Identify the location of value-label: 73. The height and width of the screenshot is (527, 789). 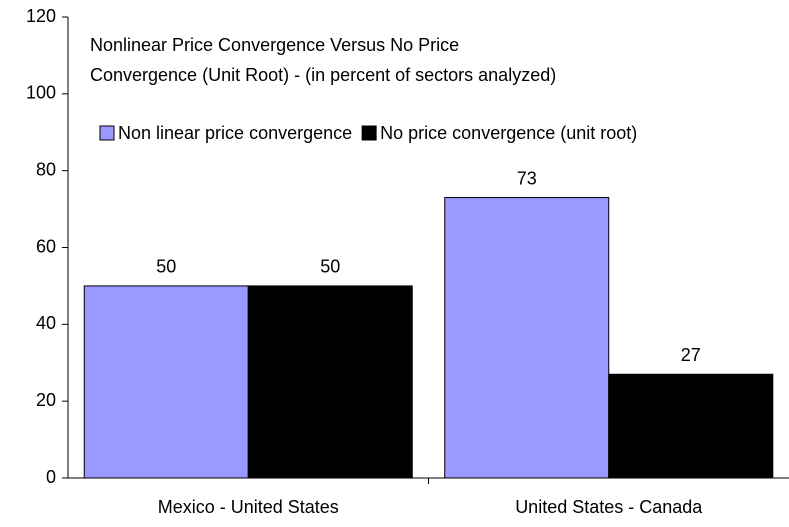
(527, 178).